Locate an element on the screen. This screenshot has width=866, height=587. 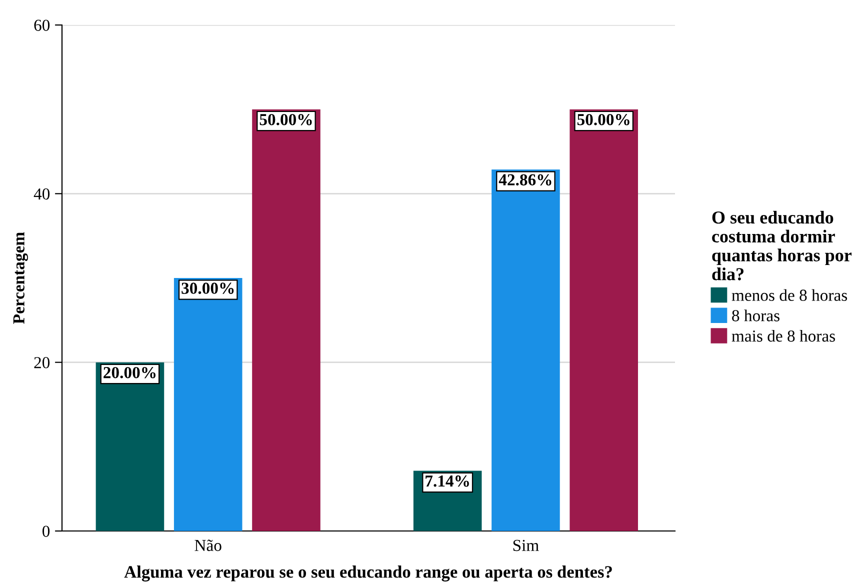
data-label: 30.00% is located at coordinates (208, 288).